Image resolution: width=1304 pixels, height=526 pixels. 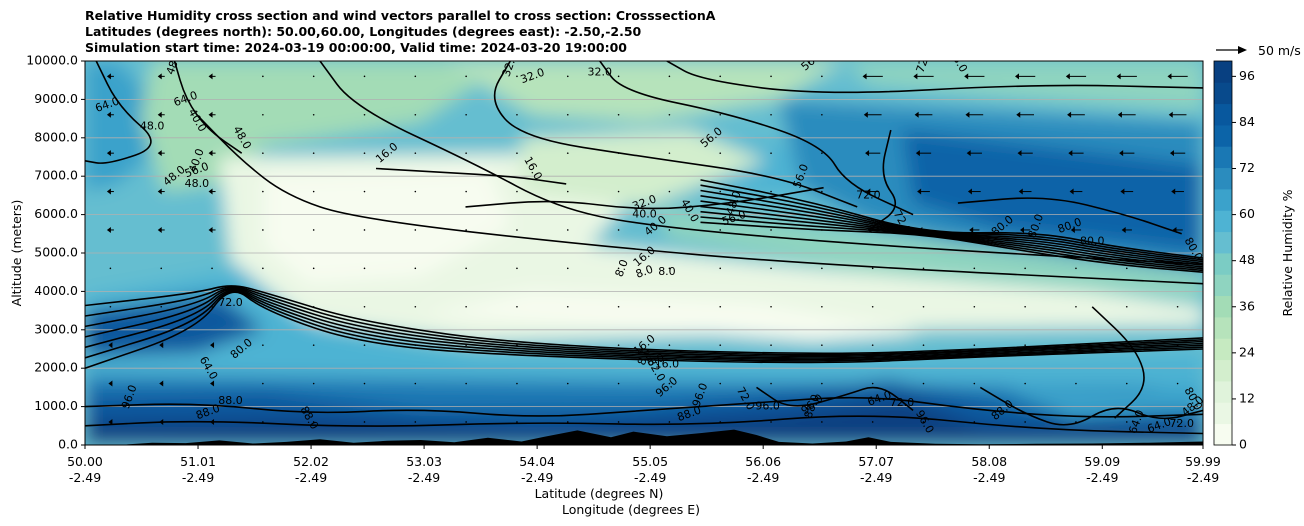 What do you see at coordinates (1102, 461) in the screenshot?
I see `x-tick-lat-label-9: 59.09` at bounding box center [1102, 461].